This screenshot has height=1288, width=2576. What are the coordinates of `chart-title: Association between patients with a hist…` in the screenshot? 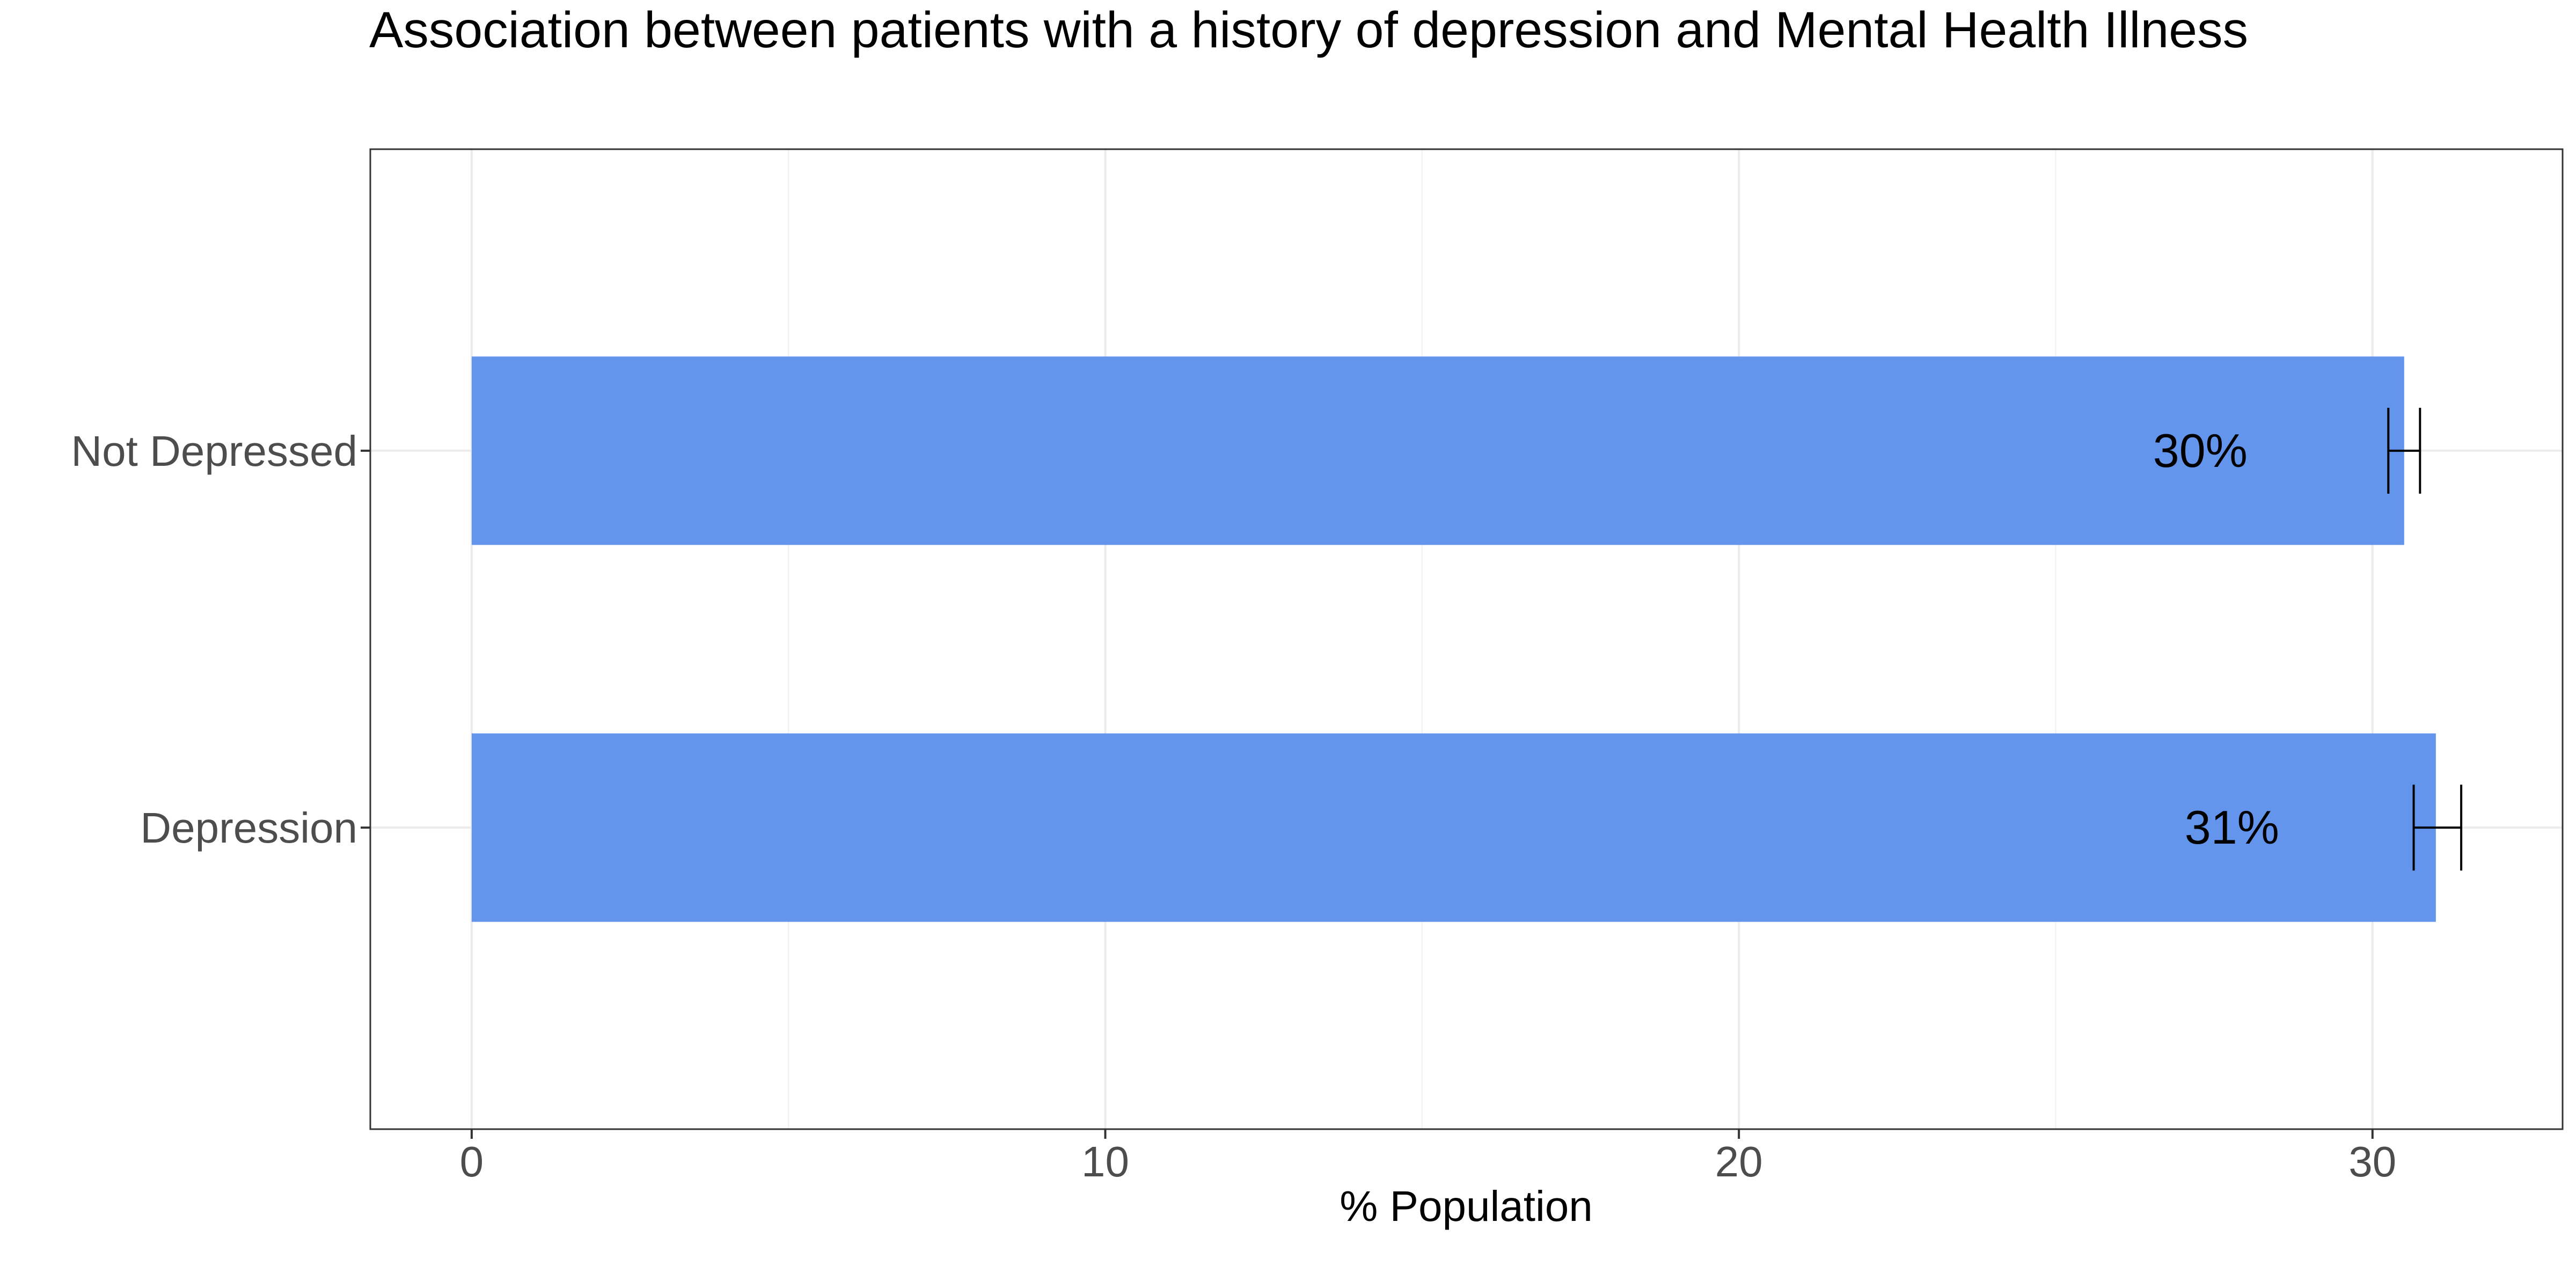 It's located at (1308, 30).